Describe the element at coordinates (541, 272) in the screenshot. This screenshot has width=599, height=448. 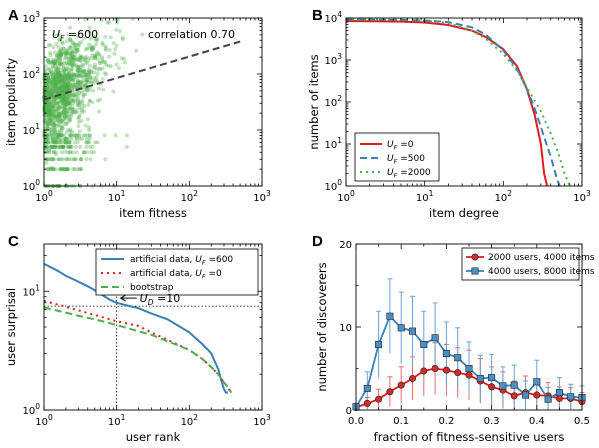
I see `panel-d-legend-label: 4000 users, 8000 items` at that location.